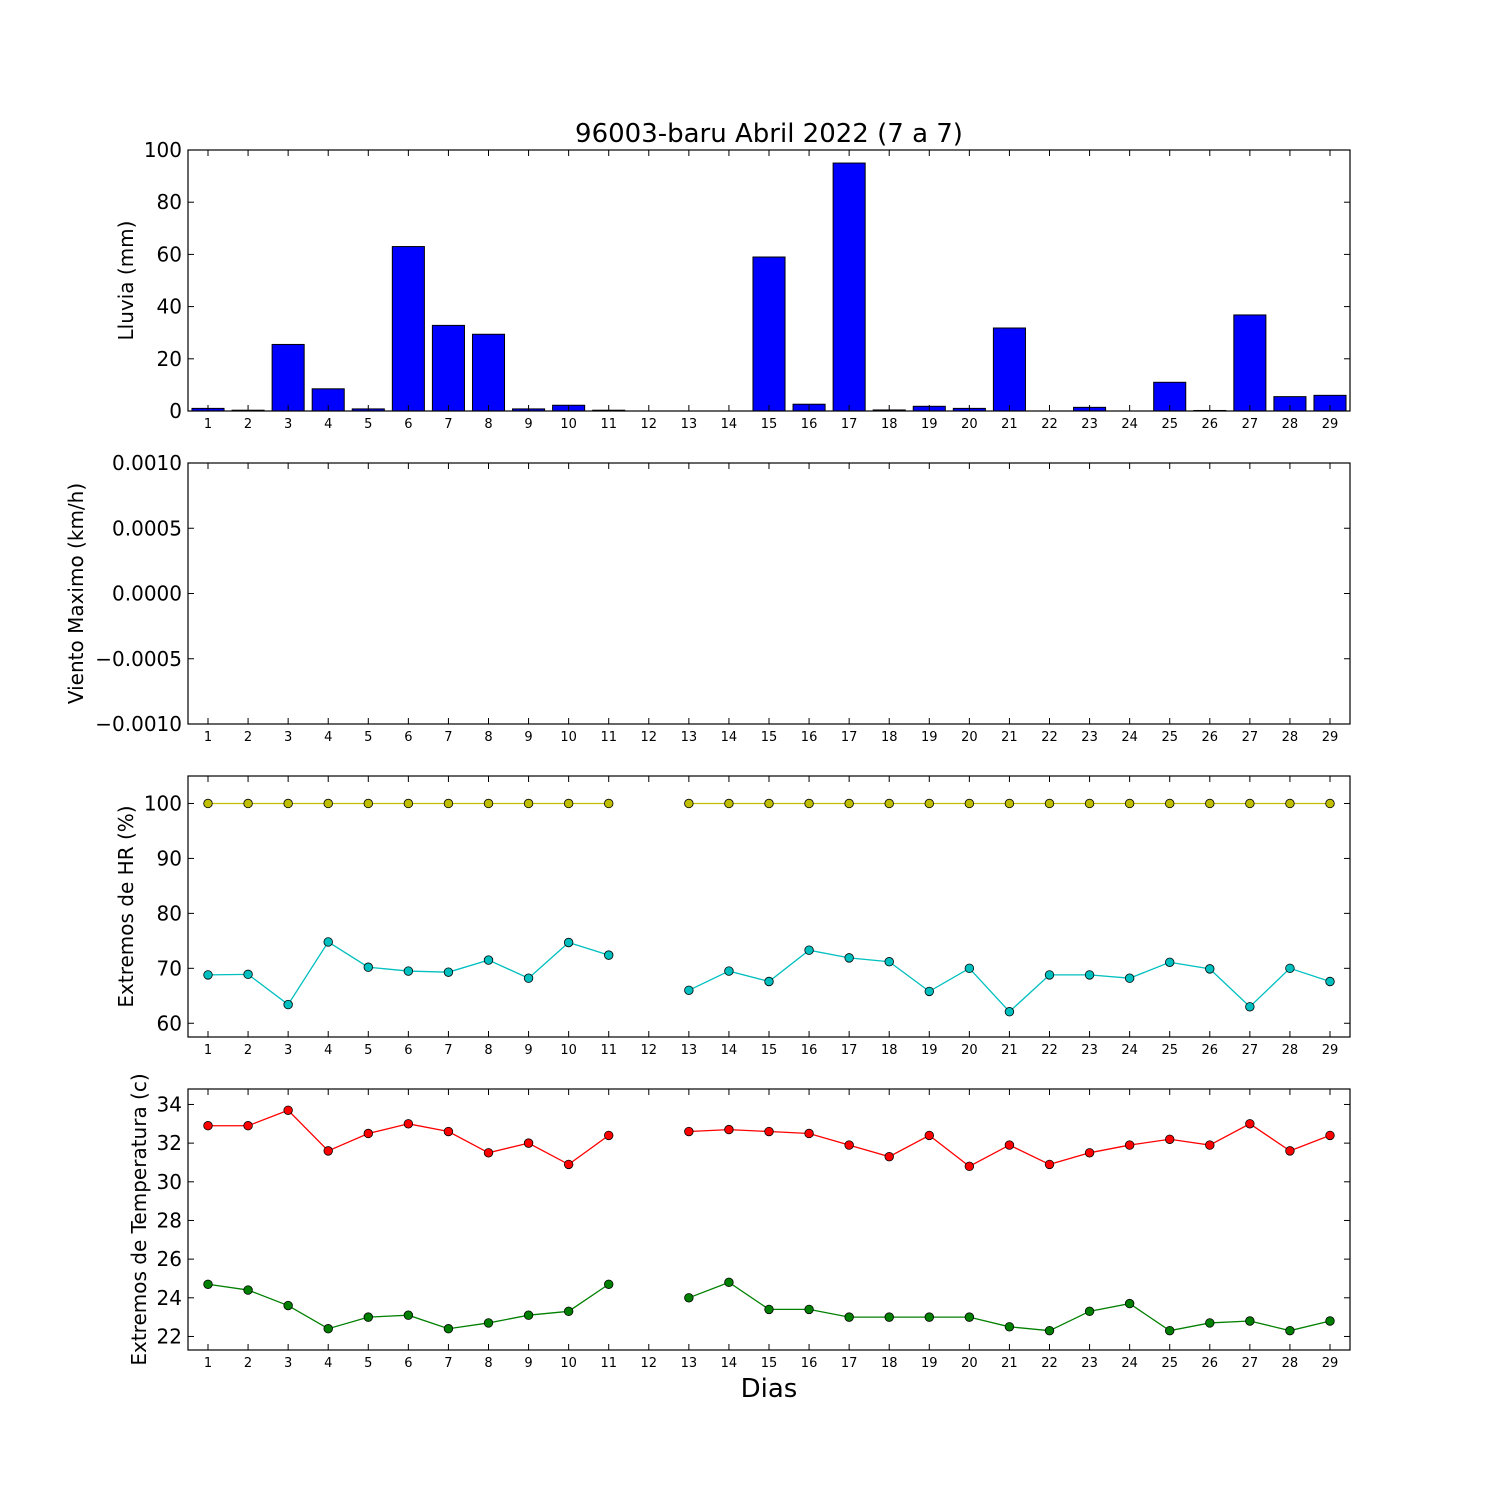 The image size is (1500, 1500). Describe the element at coordinates (769, 1219) in the screenshot. I see `axes-frame` at that location.